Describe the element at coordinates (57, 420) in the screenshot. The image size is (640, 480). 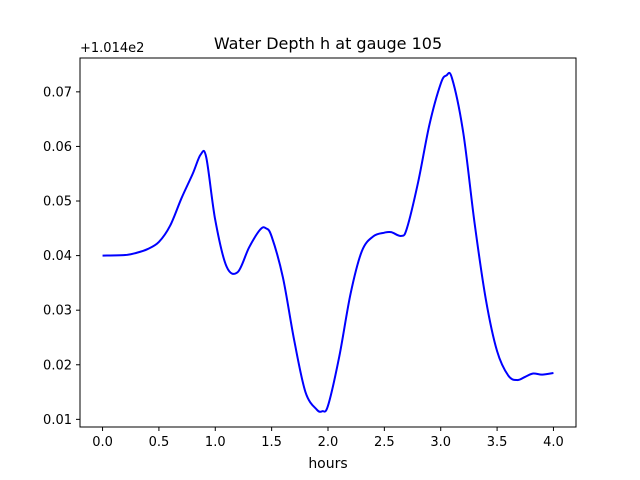
I see `y-tick-label: 0.01` at that location.